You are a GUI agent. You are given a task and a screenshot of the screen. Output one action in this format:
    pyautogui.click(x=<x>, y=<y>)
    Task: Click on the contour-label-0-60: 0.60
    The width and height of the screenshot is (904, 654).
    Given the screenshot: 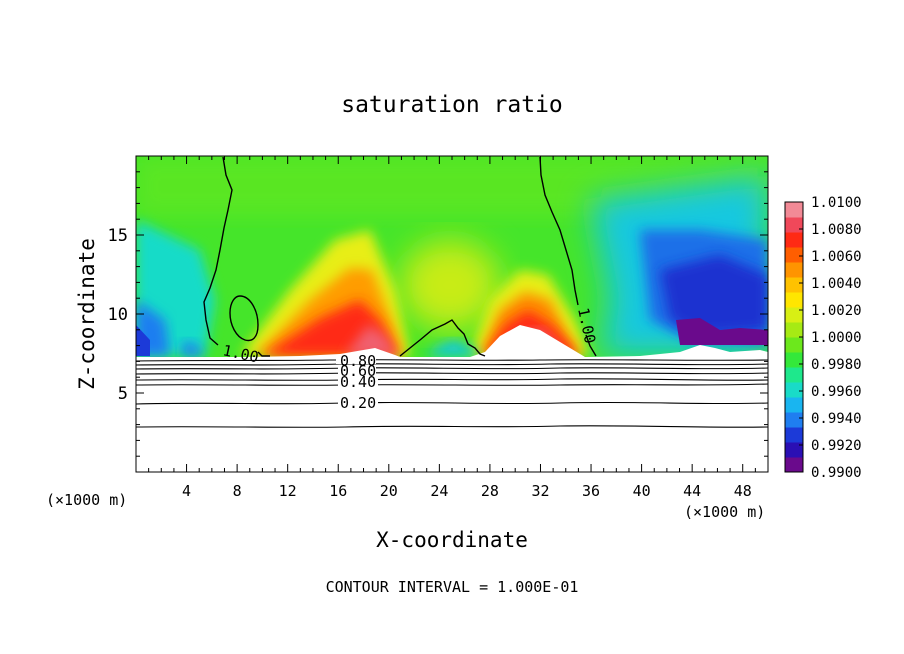 What is the action you would take?
    pyautogui.click(x=358, y=371)
    